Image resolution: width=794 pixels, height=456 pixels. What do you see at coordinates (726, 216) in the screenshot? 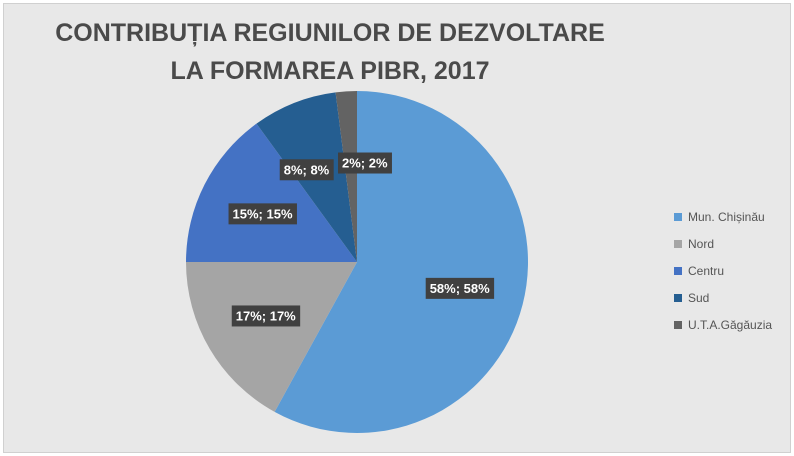
I see `legend-label: Mun. Chișinău` at bounding box center [726, 216].